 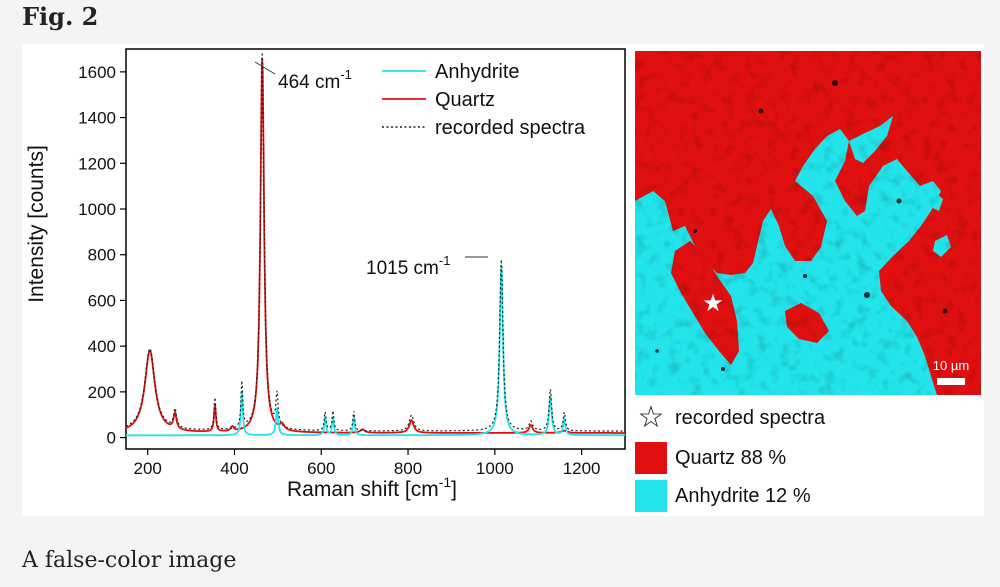 What do you see at coordinates (111, 438) in the screenshot?
I see `y-tick-label: 0` at bounding box center [111, 438].